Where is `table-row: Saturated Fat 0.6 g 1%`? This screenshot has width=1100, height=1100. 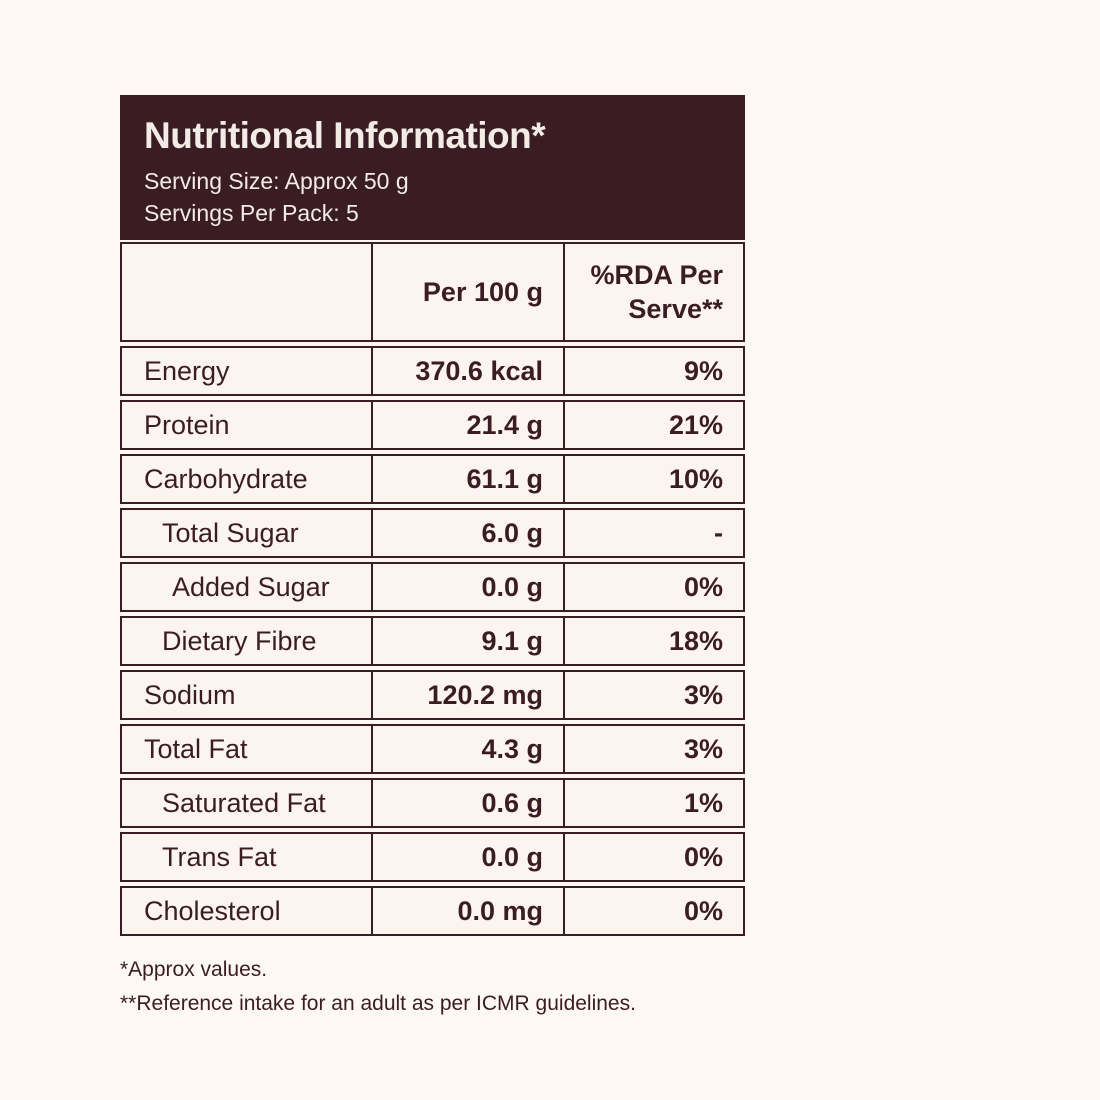
table-row: Saturated Fat 0.6 g 1% is located at coordinates (432, 803).